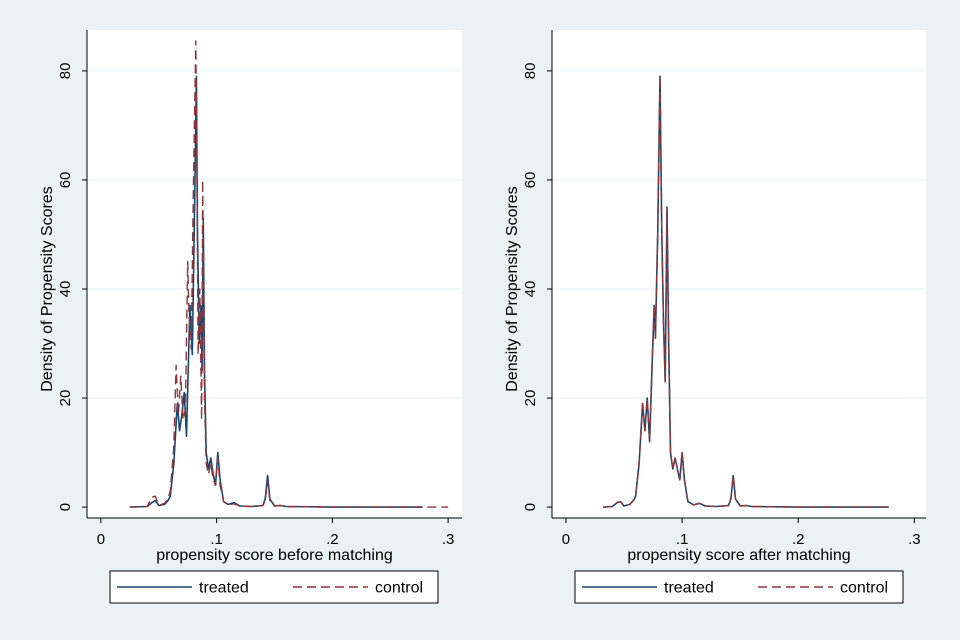 The width and height of the screenshot is (960, 640). I want to click on x-axis-title: propensity score after matching, so click(738, 555).